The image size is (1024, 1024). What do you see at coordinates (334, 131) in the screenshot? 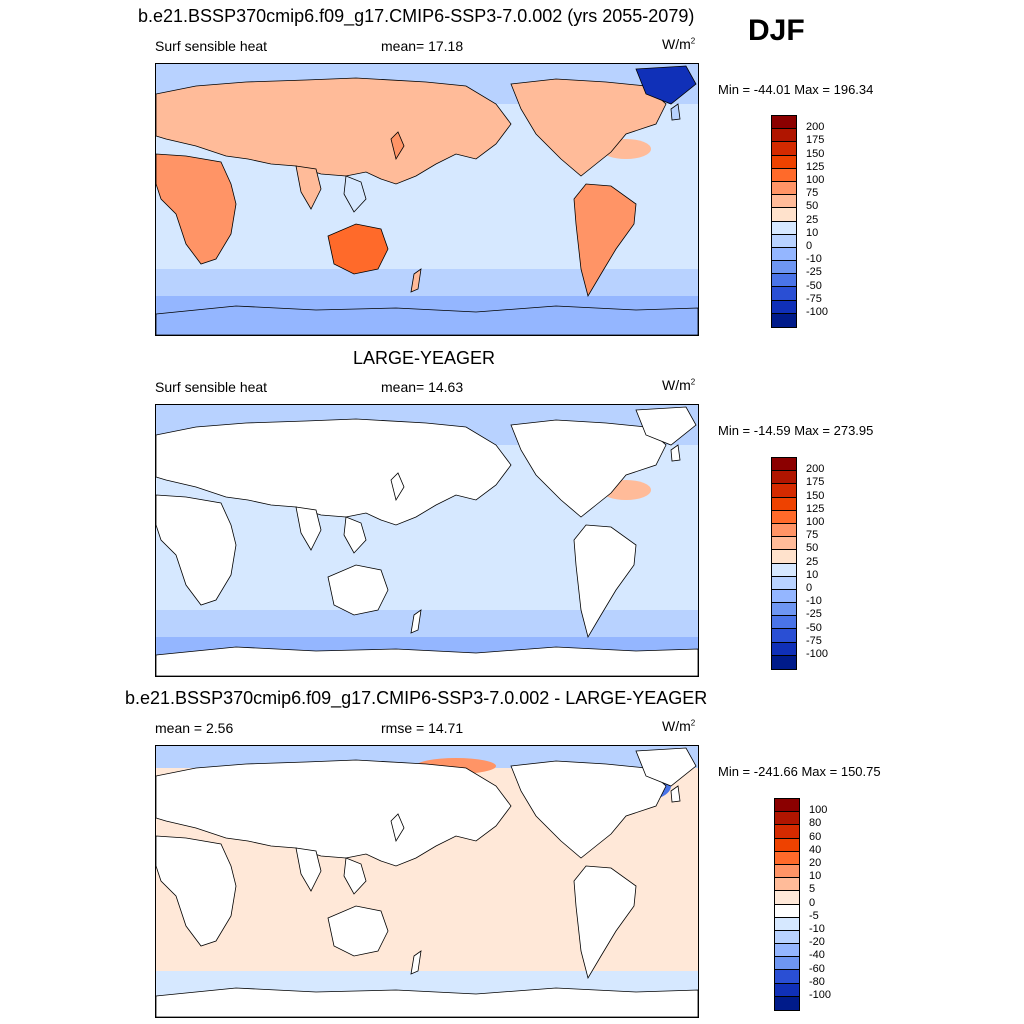
I see `coastline-eurasia` at bounding box center [334, 131].